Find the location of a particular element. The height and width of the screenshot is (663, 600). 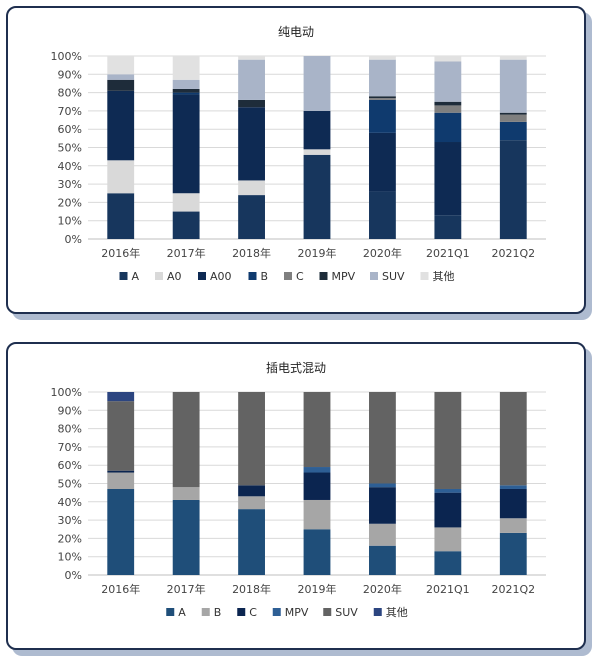

y-tick-label: 40% is located at coordinates (70, 502).